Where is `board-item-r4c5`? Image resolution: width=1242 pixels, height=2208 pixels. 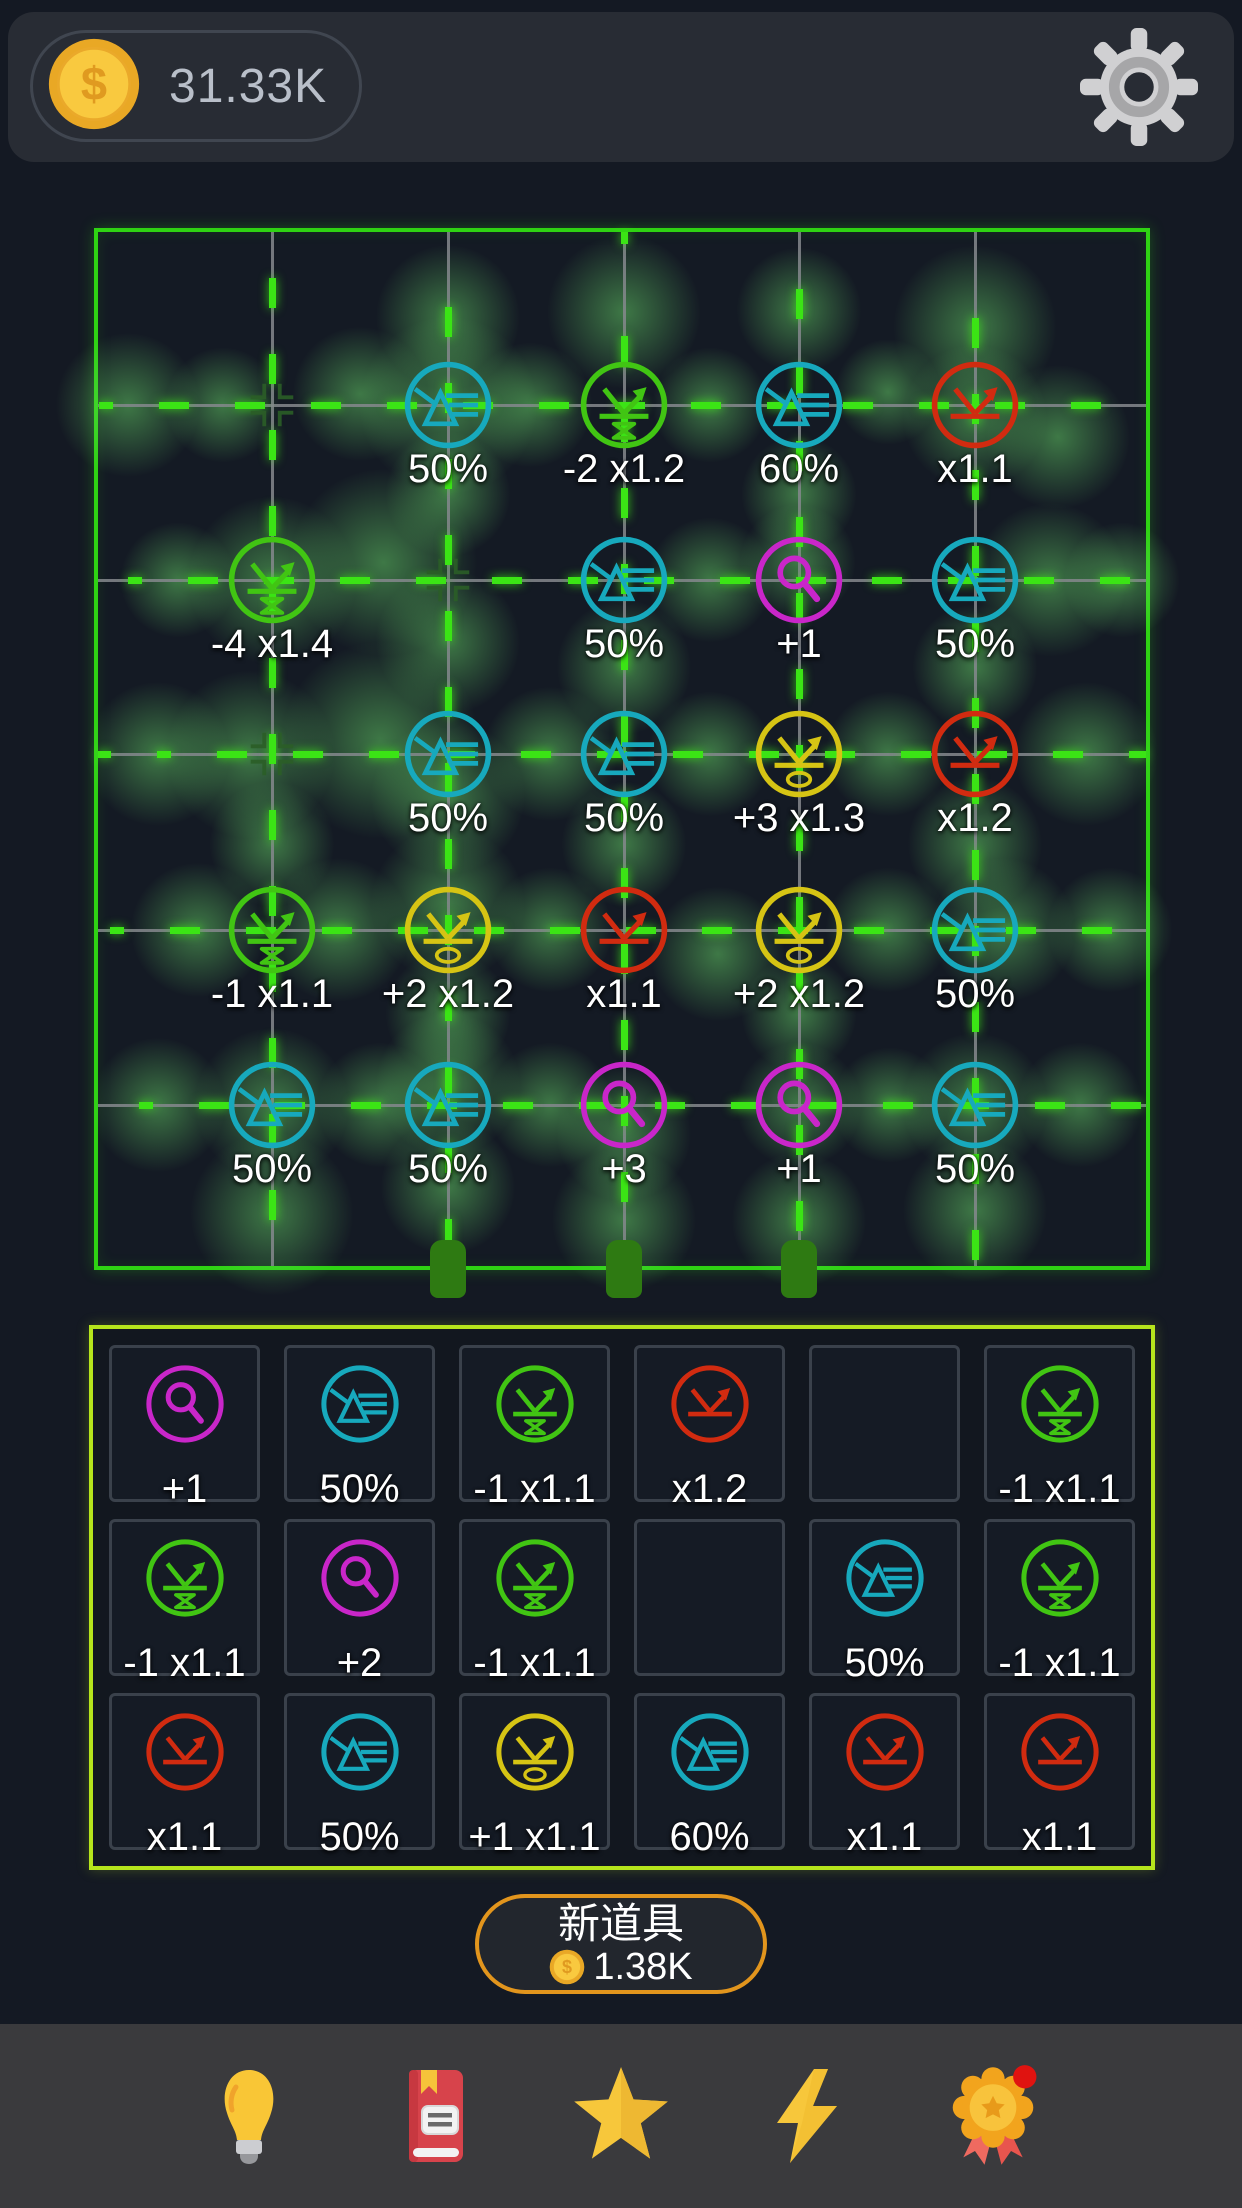
board-item-r4c5 is located at coordinates (975, 930).